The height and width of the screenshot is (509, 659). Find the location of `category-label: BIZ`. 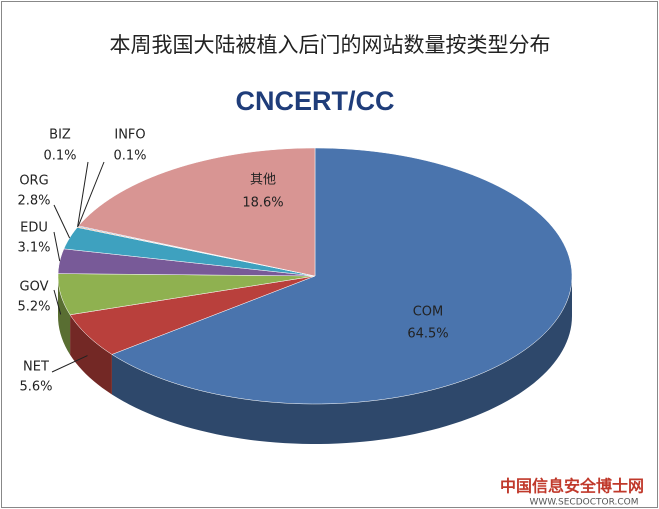

category-label: BIZ is located at coordinates (60, 135).